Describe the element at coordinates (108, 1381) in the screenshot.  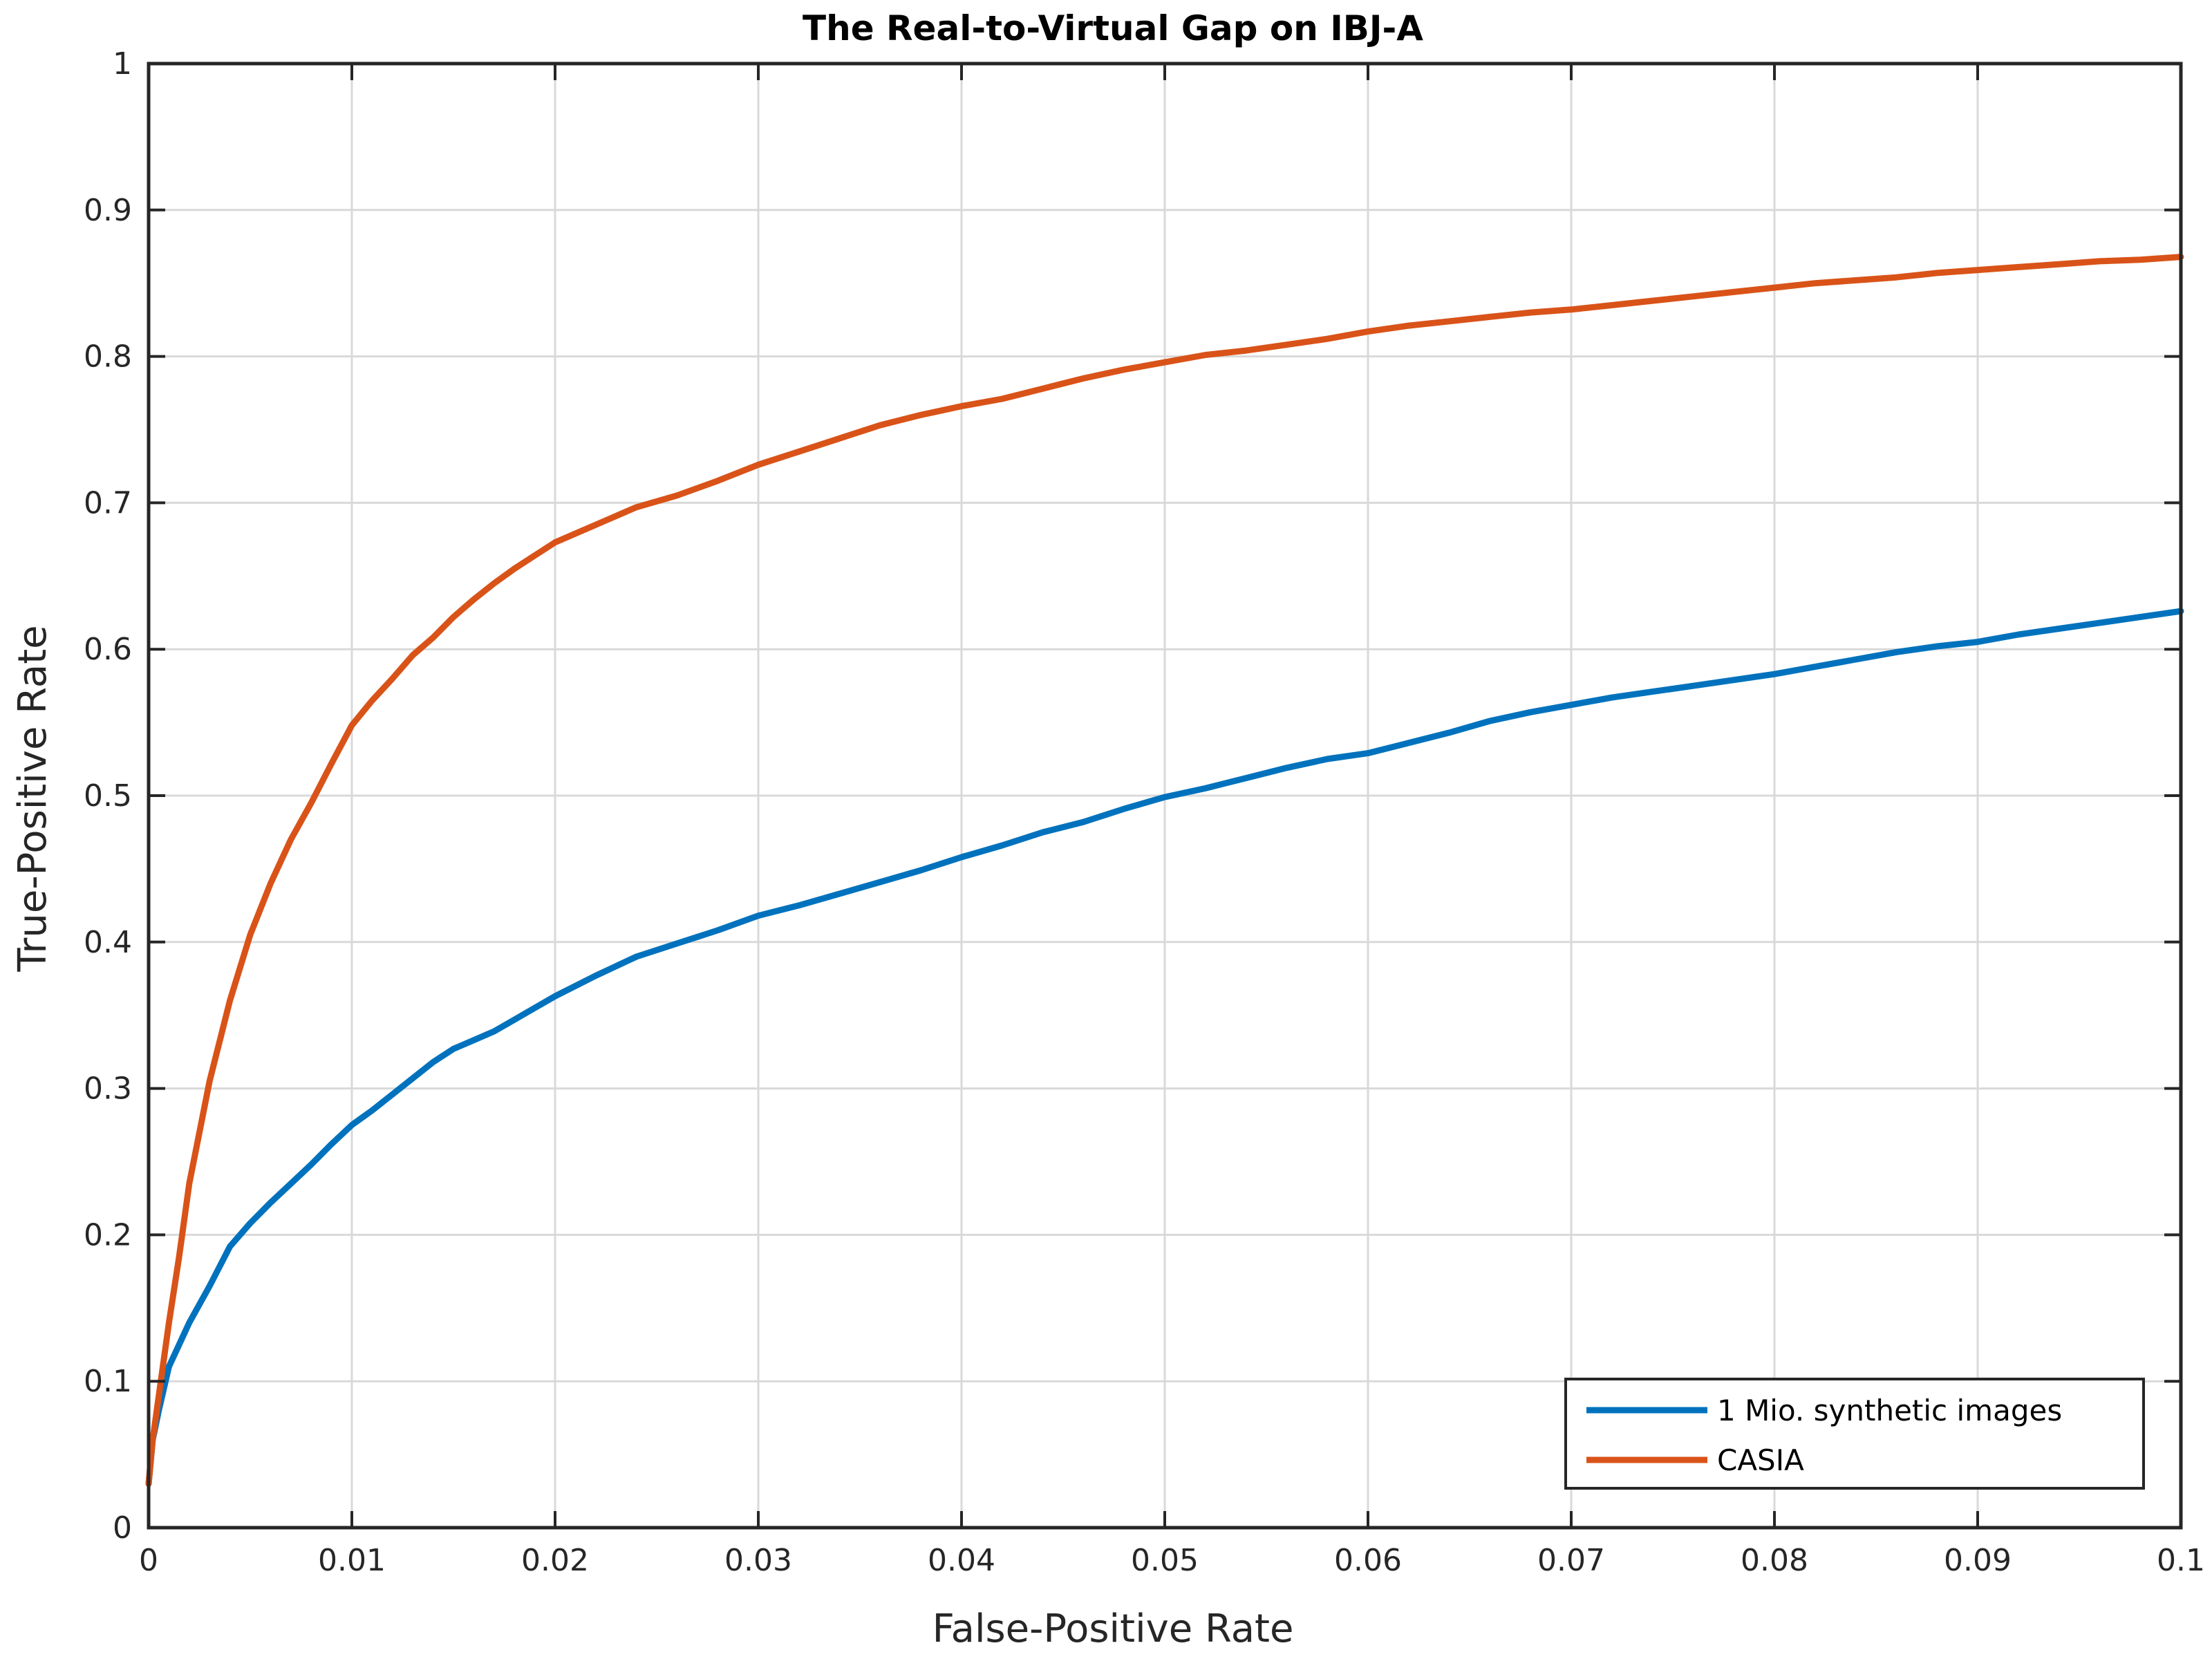
I see `y-tick-label: 0.1` at that location.